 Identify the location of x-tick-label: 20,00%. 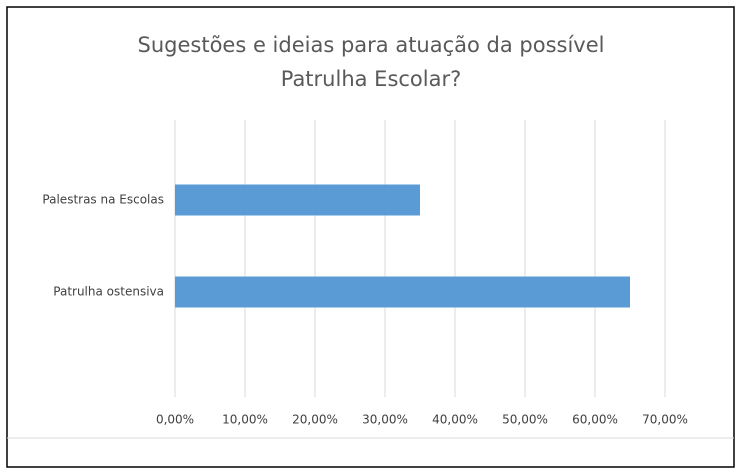
(315, 420).